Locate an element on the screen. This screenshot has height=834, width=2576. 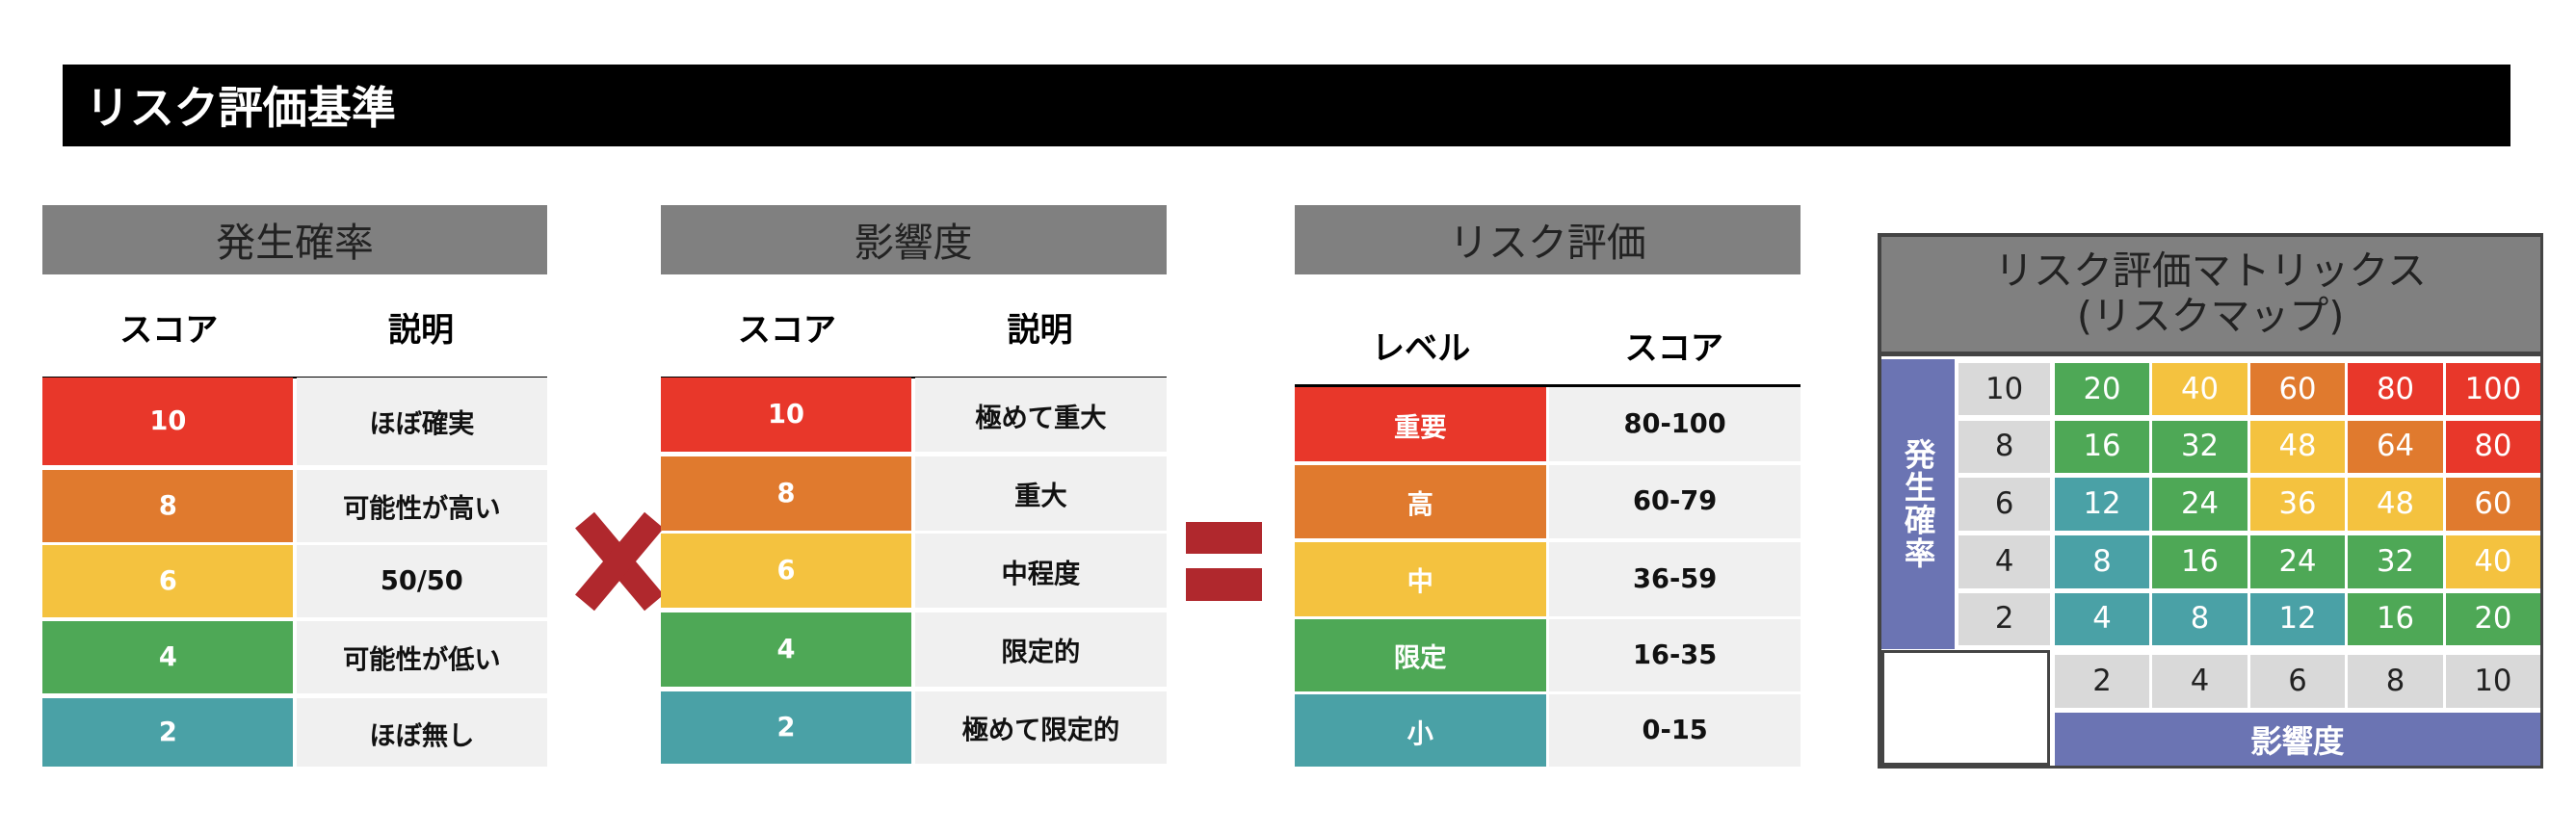
matrix-title-line: リスク評価マトリックス is located at coordinates (2211, 271).